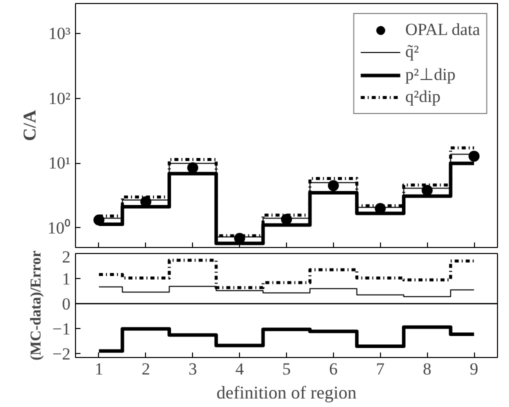 The width and height of the screenshot is (509, 407). I want to click on y-tick-label: −2, so click(61, 354).